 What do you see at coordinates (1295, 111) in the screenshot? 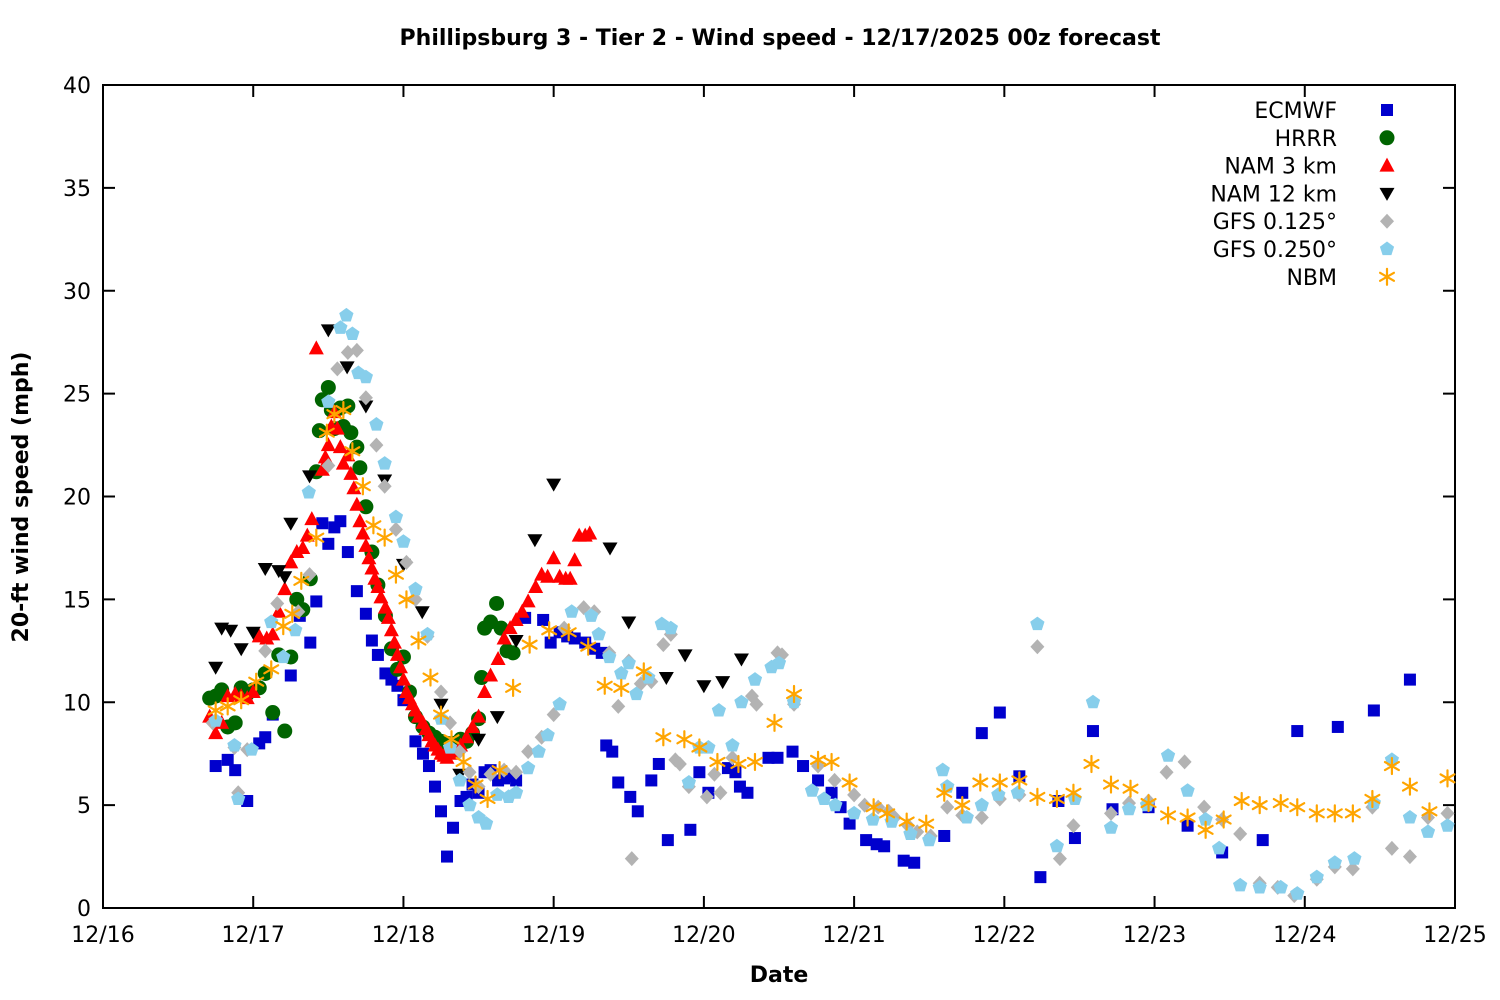
I see `legend-label-ecmwf: ECMWF` at bounding box center [1295, 111].